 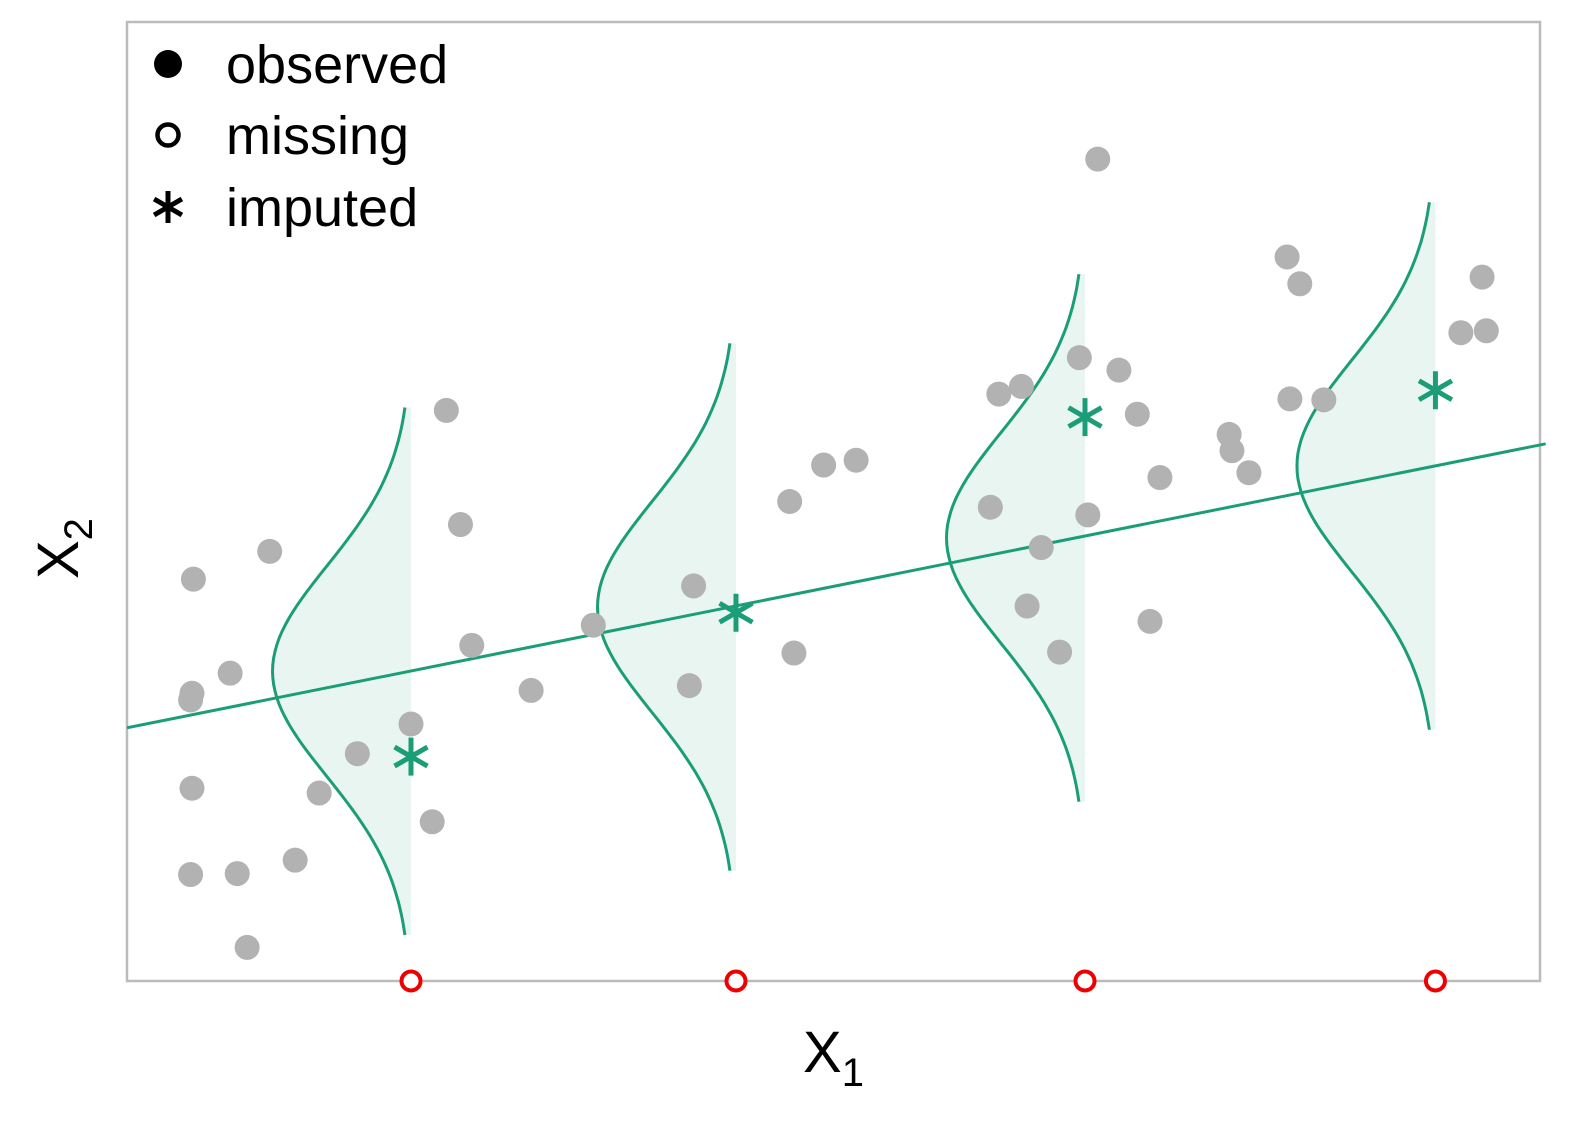 I want to click on legend-label-imputed: imputed, so click(x=322, y=208).